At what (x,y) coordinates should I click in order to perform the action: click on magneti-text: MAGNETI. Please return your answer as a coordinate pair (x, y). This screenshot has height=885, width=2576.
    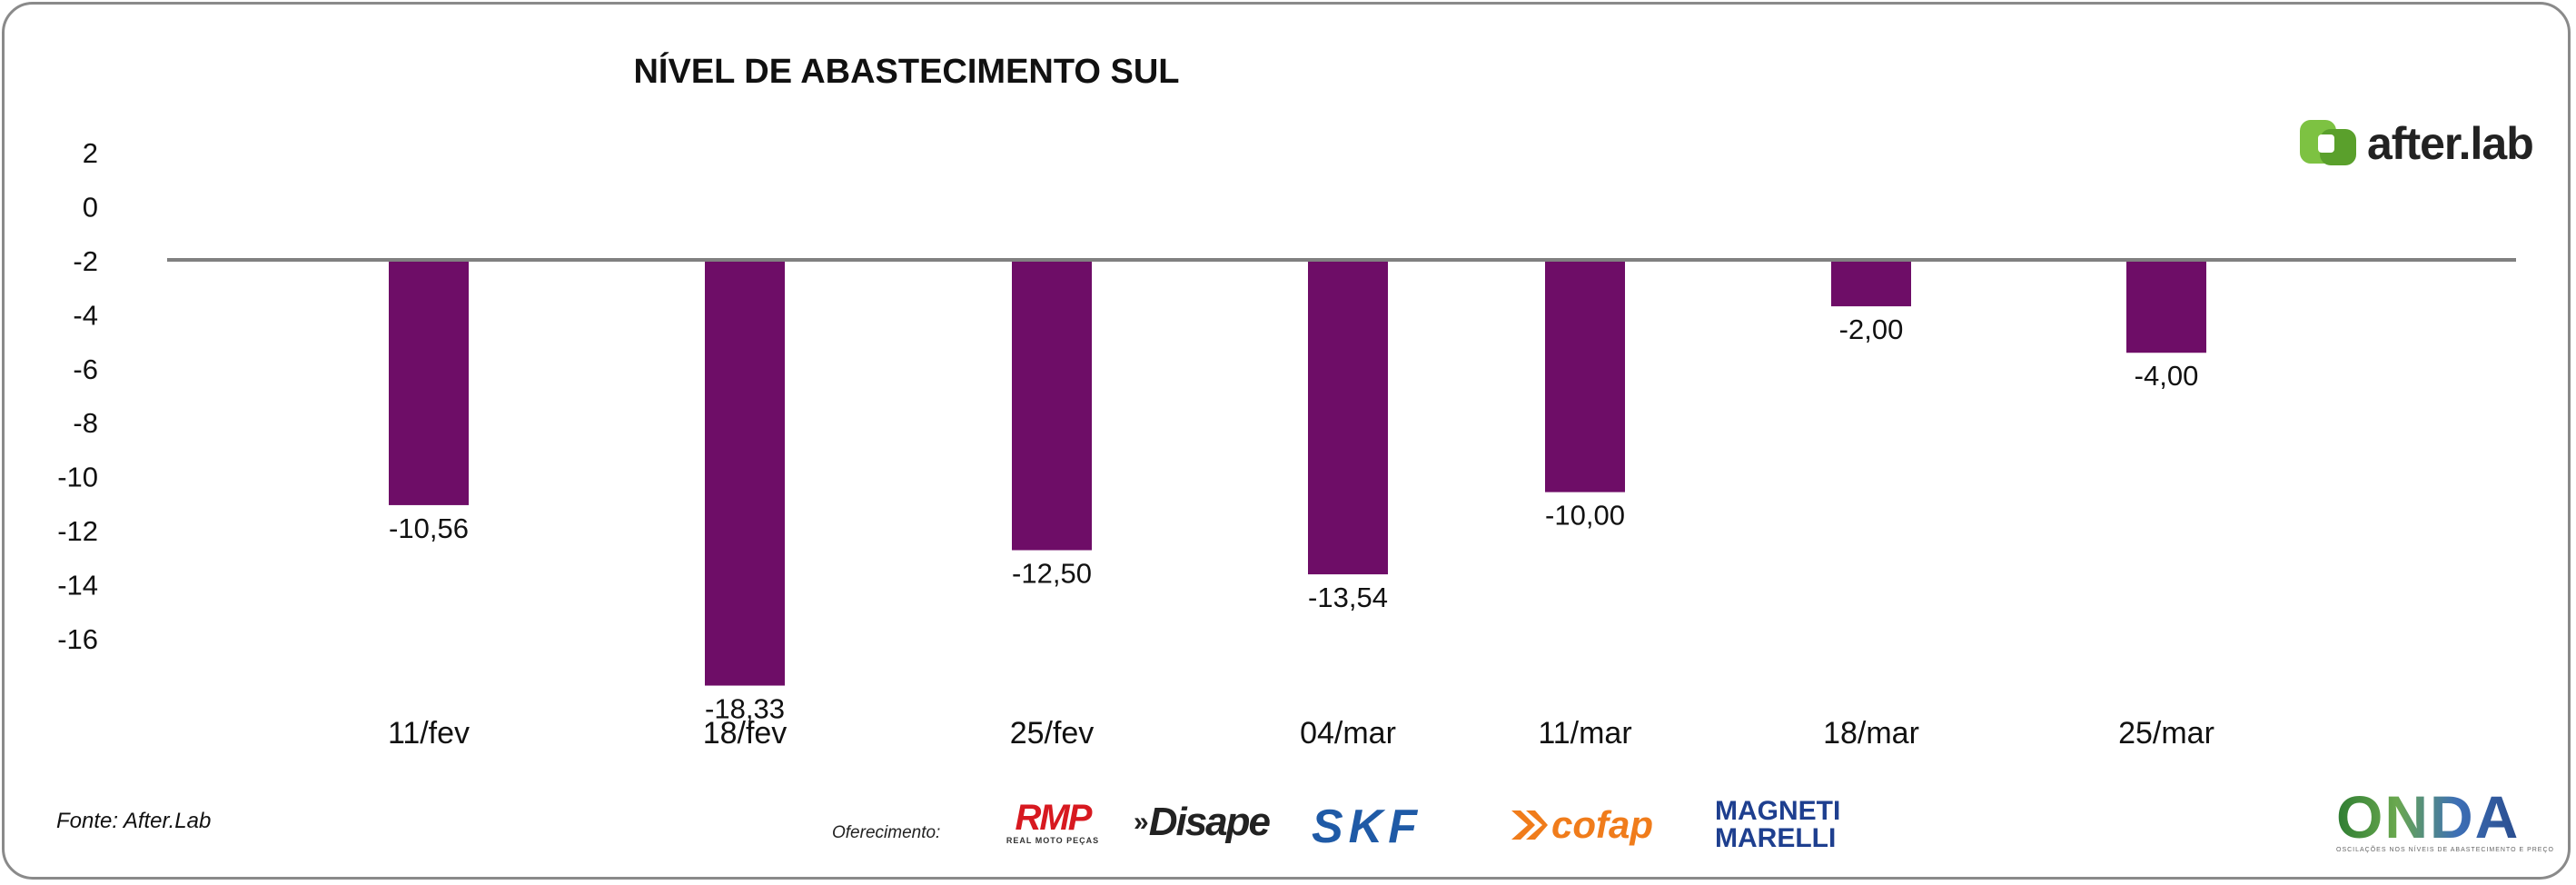
    Looking at the image, I should click on (1778, 811).